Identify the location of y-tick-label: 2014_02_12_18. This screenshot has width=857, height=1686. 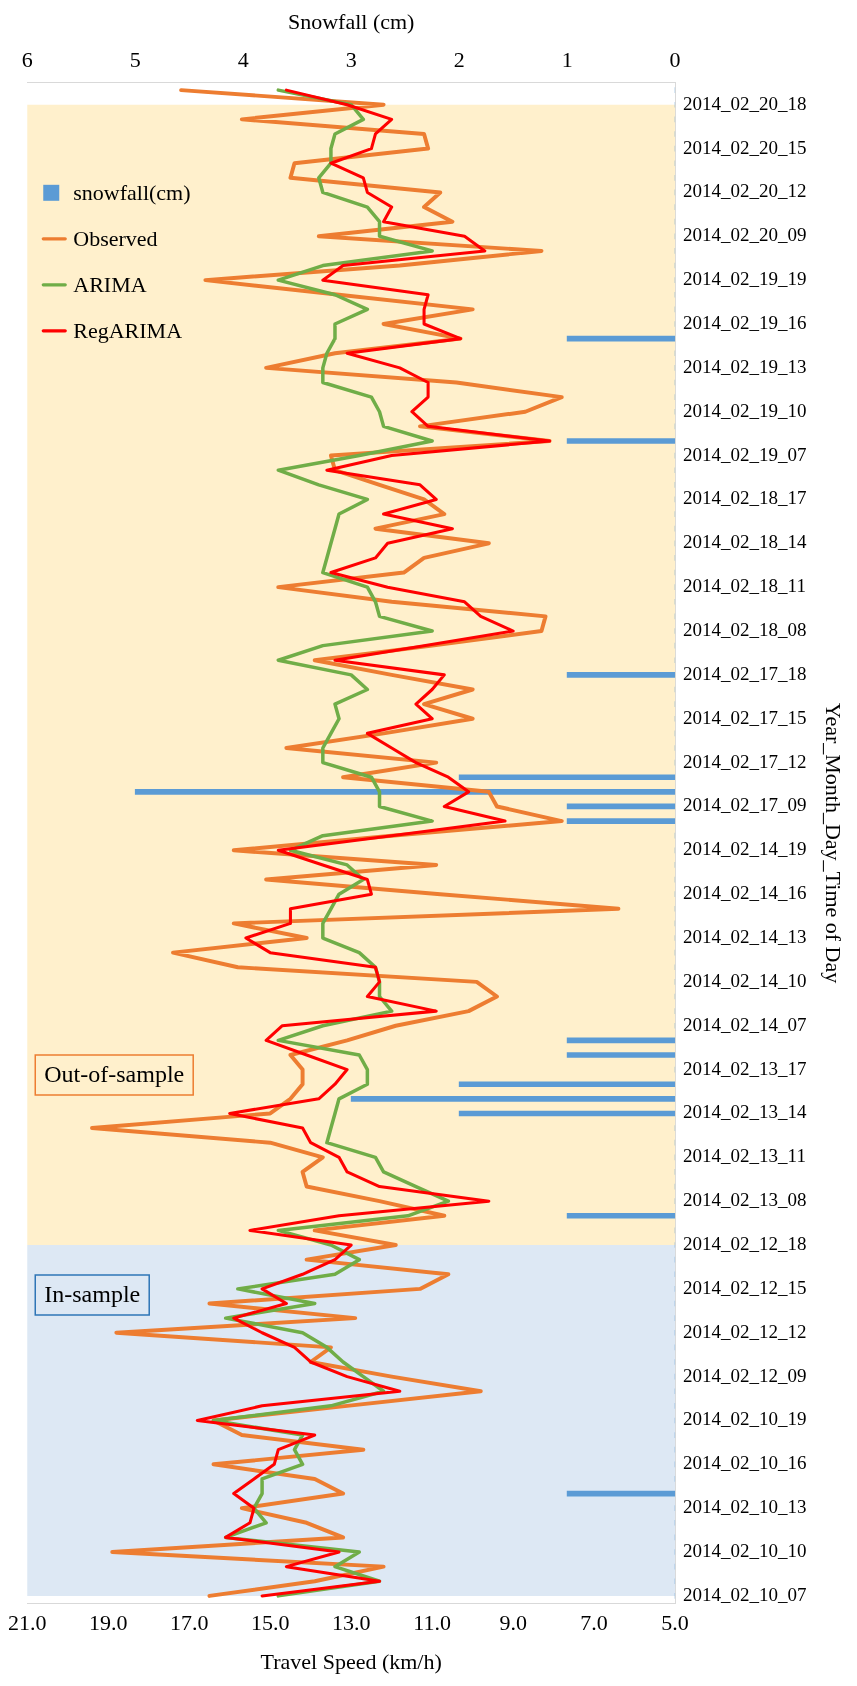
(745, 1244).